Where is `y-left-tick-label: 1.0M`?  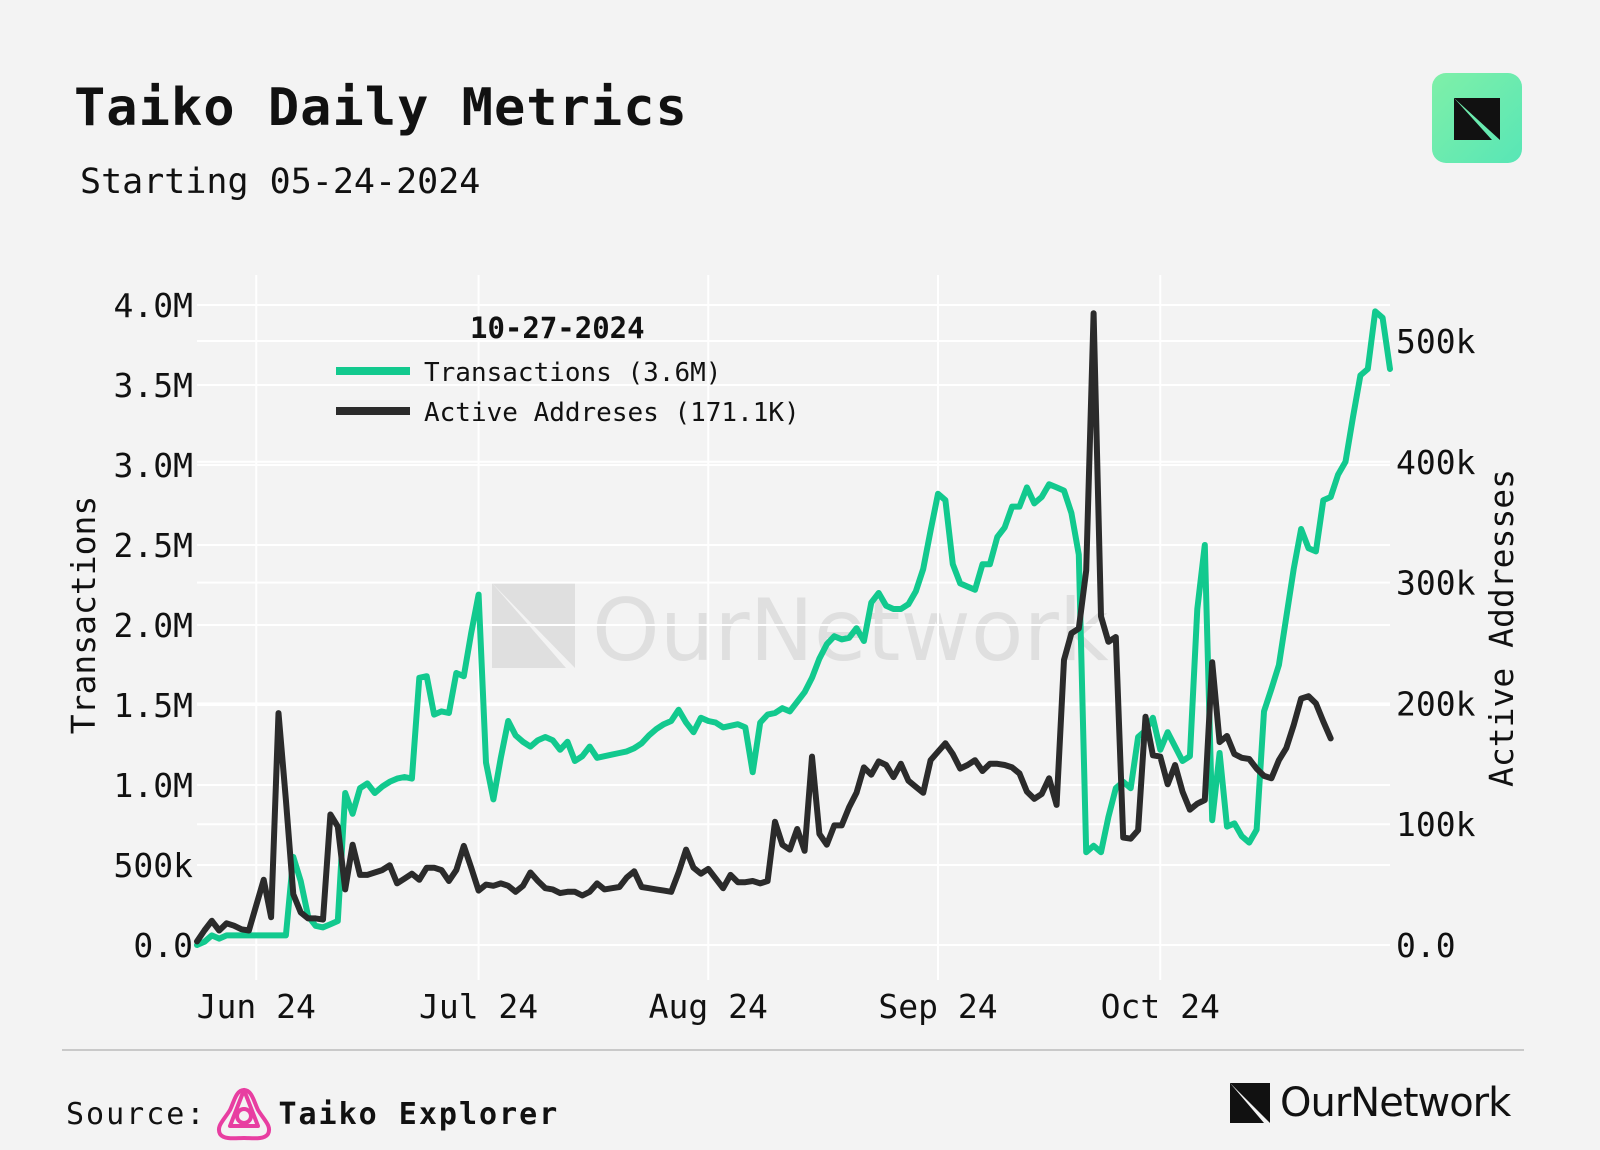 y-left-tick-label: 1.0M is located at coordinates (153, 785).